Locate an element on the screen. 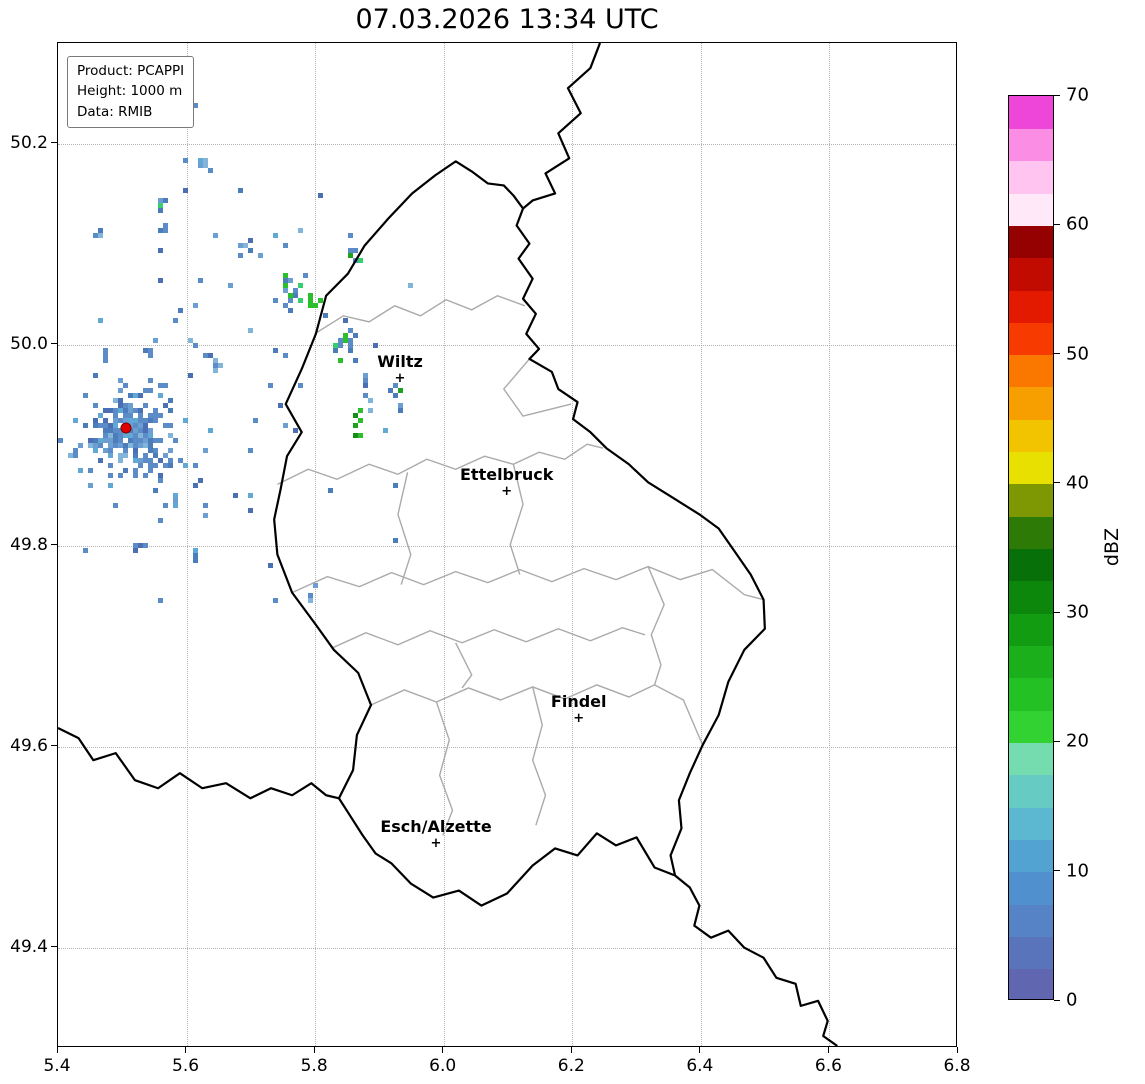 The width and height of the screenshot is (1145, 1084). info-box-line: Height: 1000 m is located at coordinates (130, 91).